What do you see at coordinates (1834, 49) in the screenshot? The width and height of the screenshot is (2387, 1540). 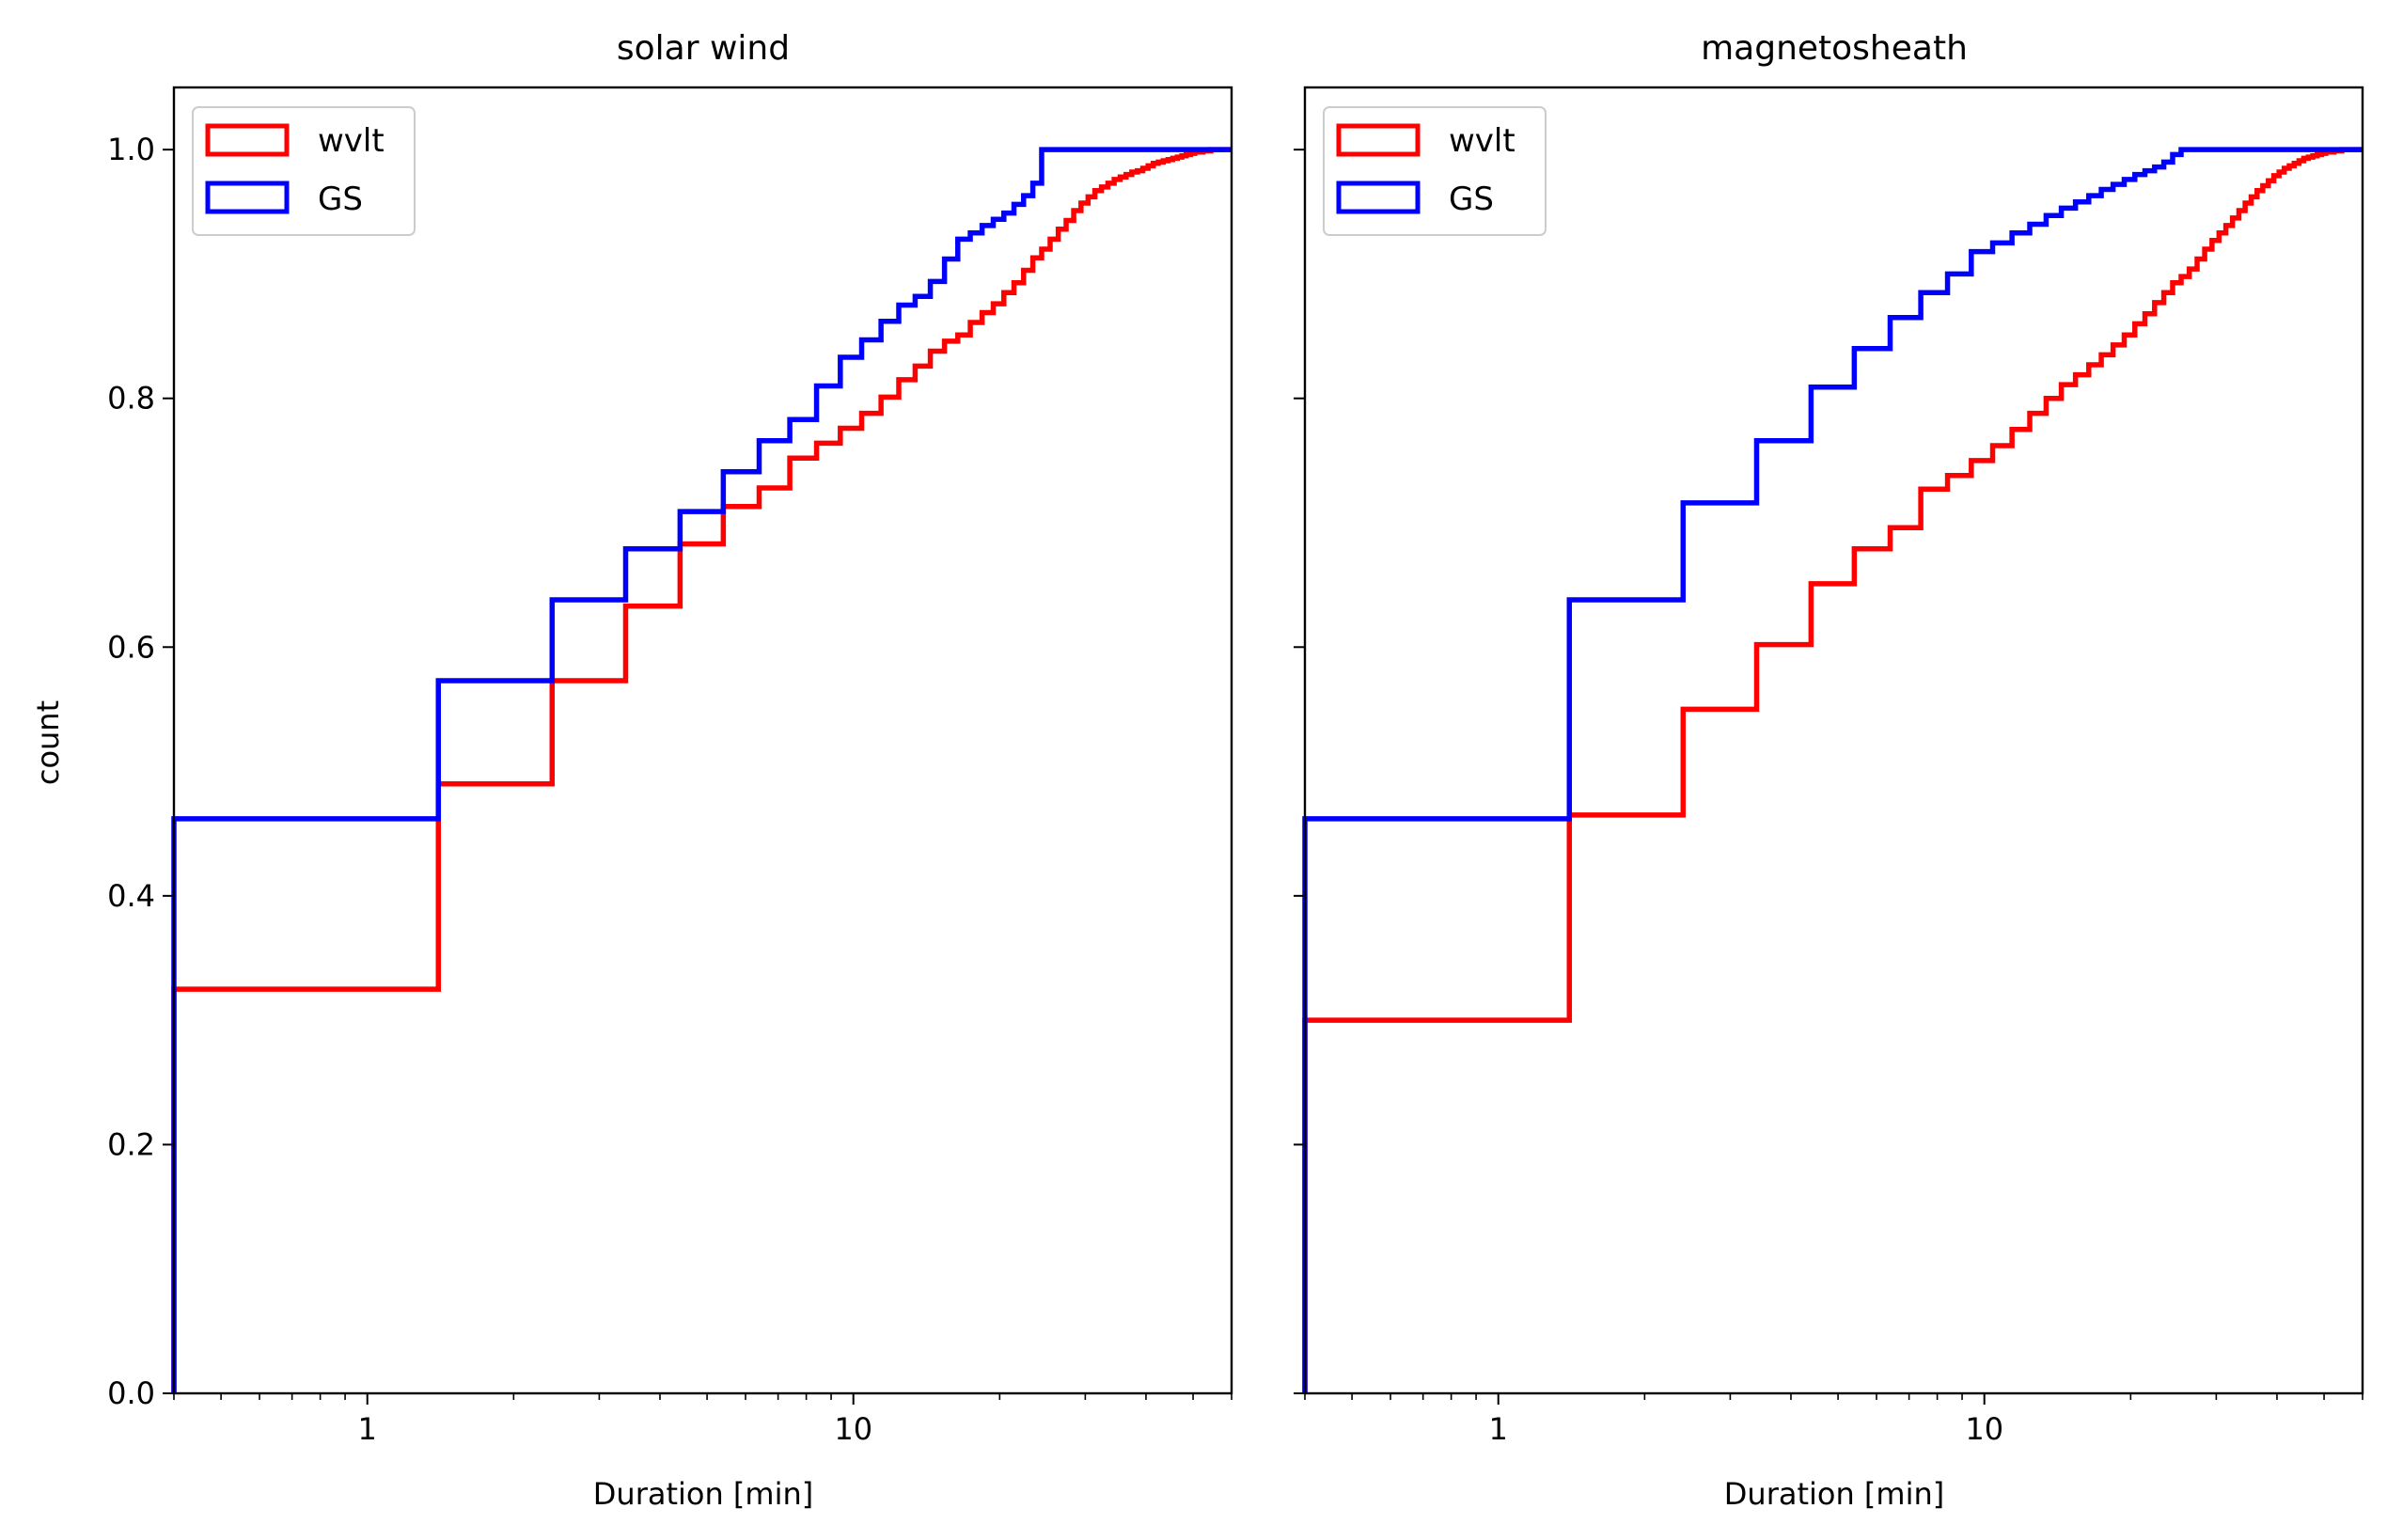 I see `panel-title: magnetosheath` at bounding box center [1834, 49].